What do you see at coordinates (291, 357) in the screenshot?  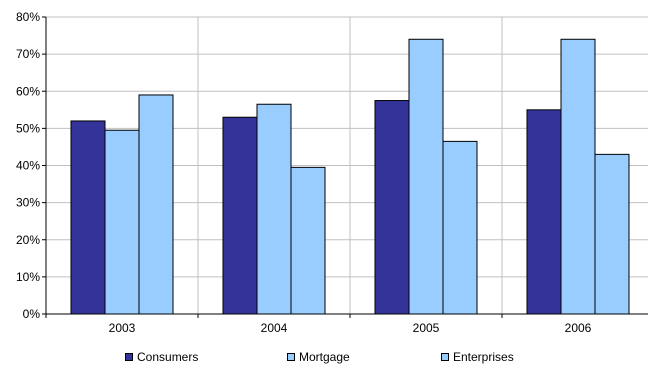 I see `legend-swatch-mortgage` at bounding box center [291, 357].